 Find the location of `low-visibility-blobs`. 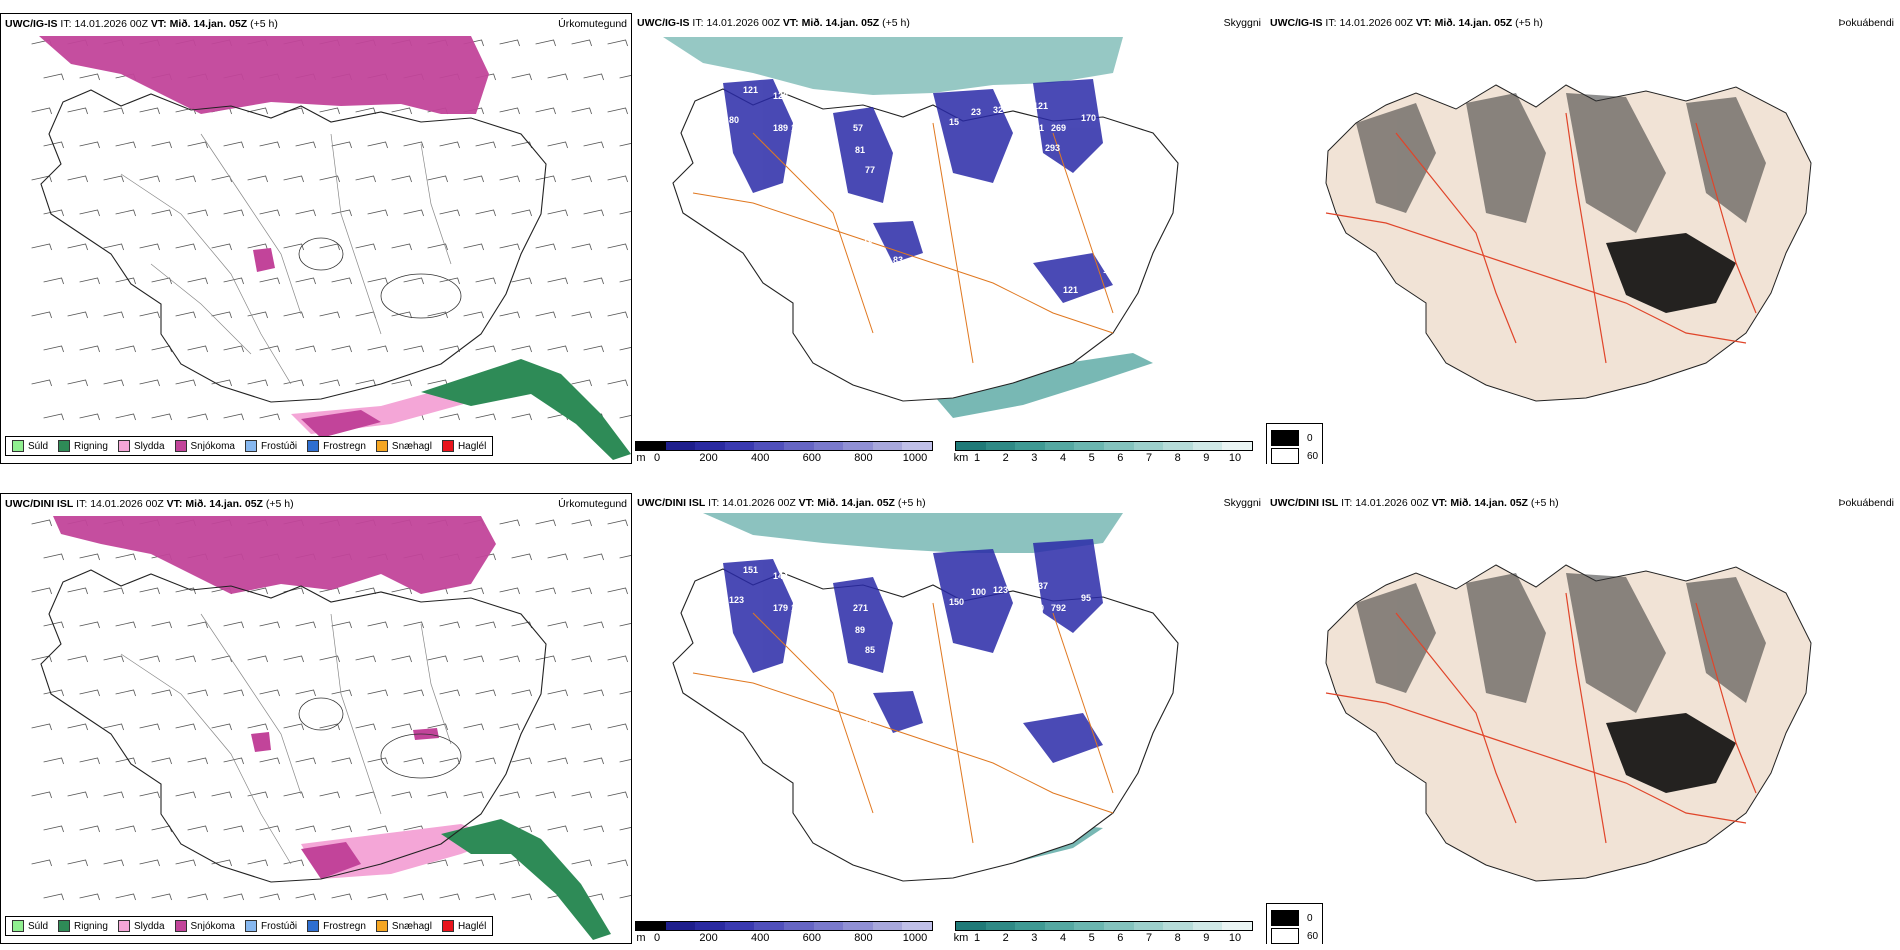

low-visibility-blobs is located at coordinates (918, 191).